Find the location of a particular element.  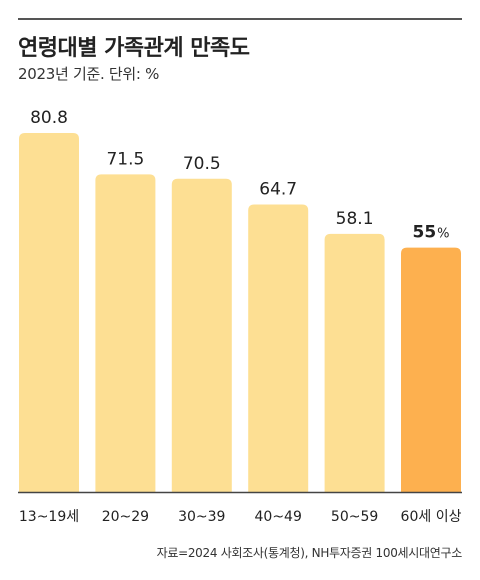

category-label-4: 50~59 is located at coordinates (354, 517).